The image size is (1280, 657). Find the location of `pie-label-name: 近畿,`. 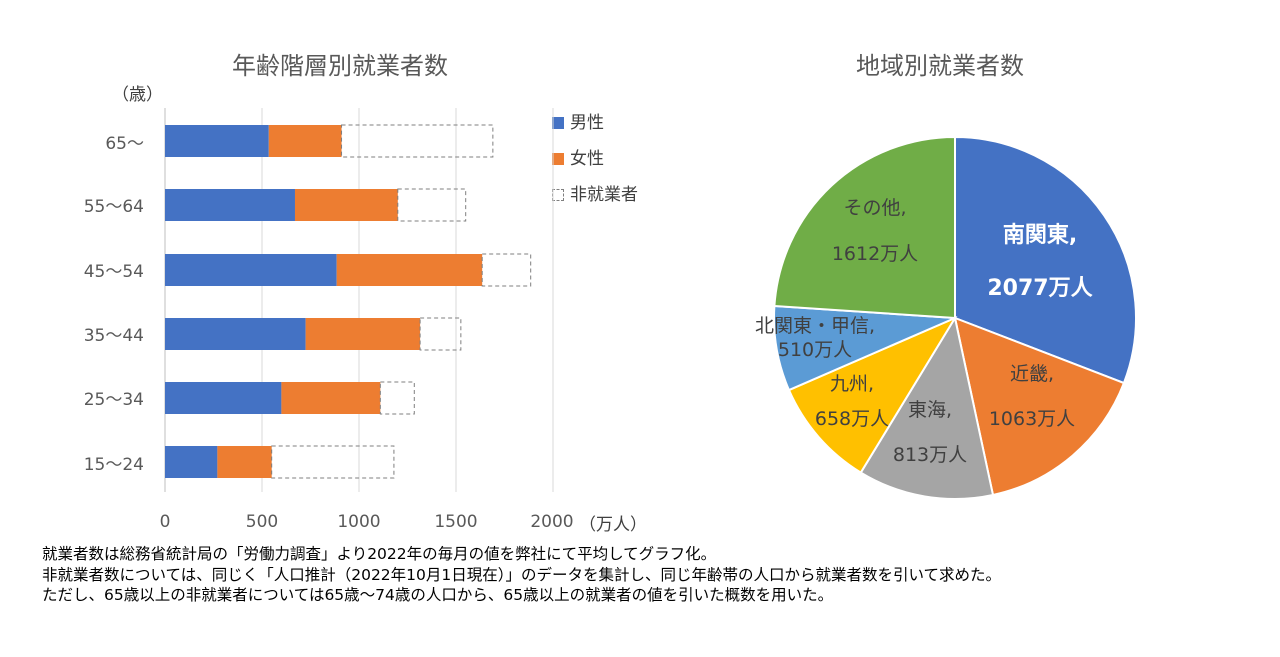

pie-label-name: 近畿, is located at coordinates (1032, 374).